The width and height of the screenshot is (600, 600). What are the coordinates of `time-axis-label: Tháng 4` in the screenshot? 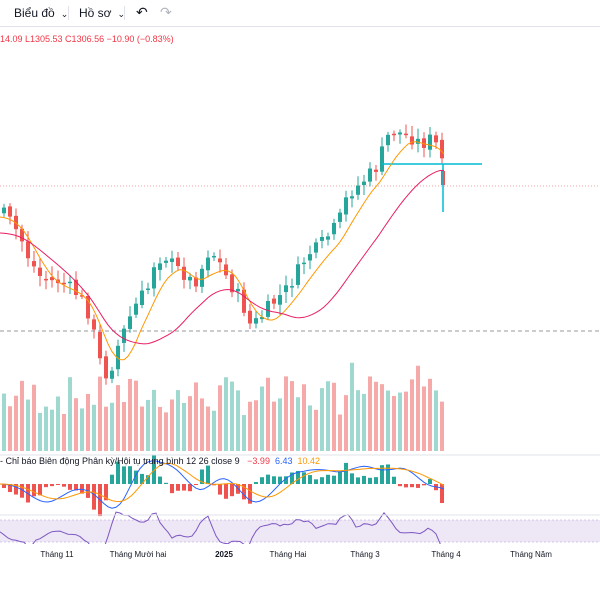 It's located at (446, 554).